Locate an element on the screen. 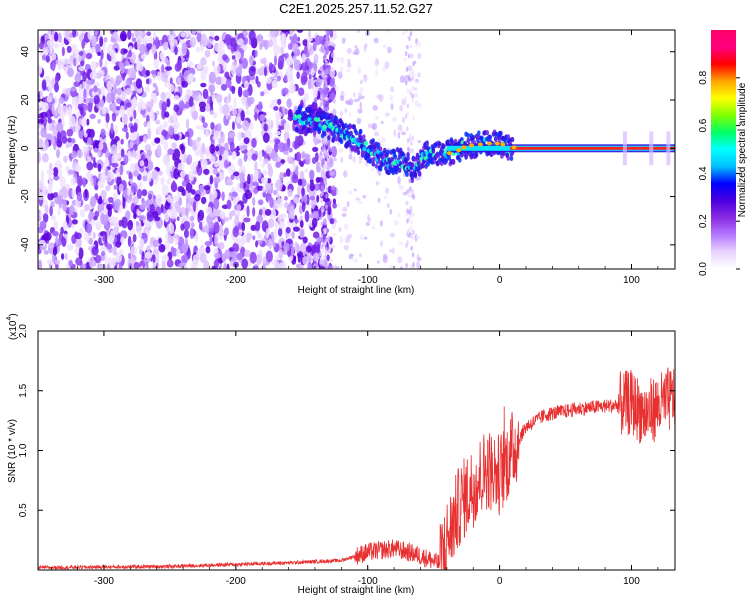 This screenshot has width=750, height=600. spectrogram-x-tick-label-0: -300 is located at coordinates (104, 280).